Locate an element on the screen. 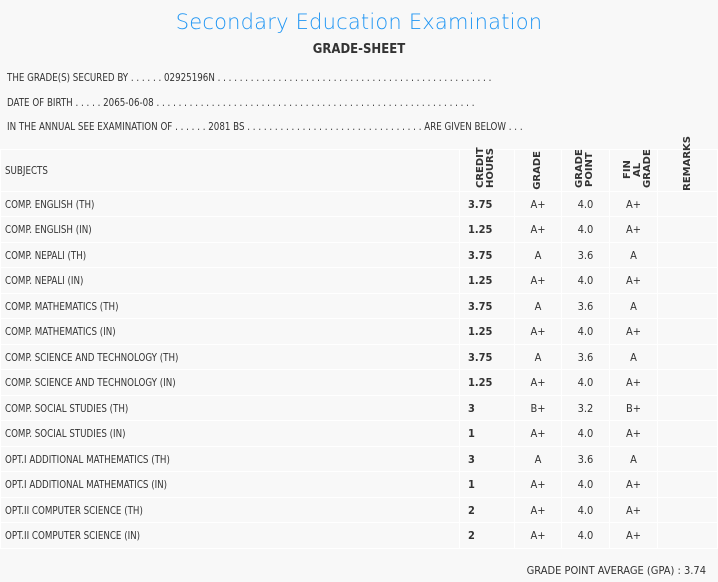  grade-point-cell: 3.2 is located at coordinates (585, 408).